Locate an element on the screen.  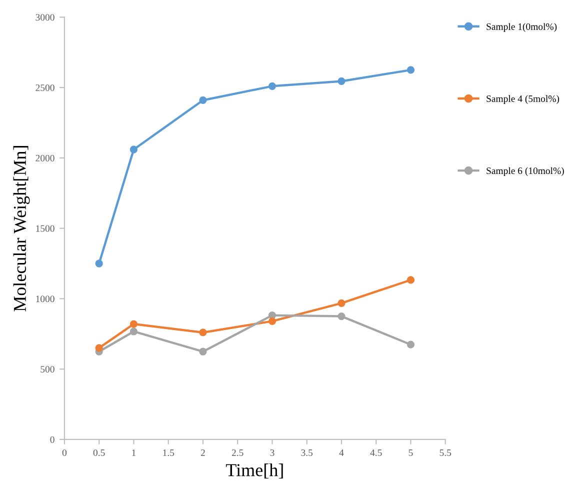
legend-label: Sample 6 (10mol%) is located at coordinates (525, 171).